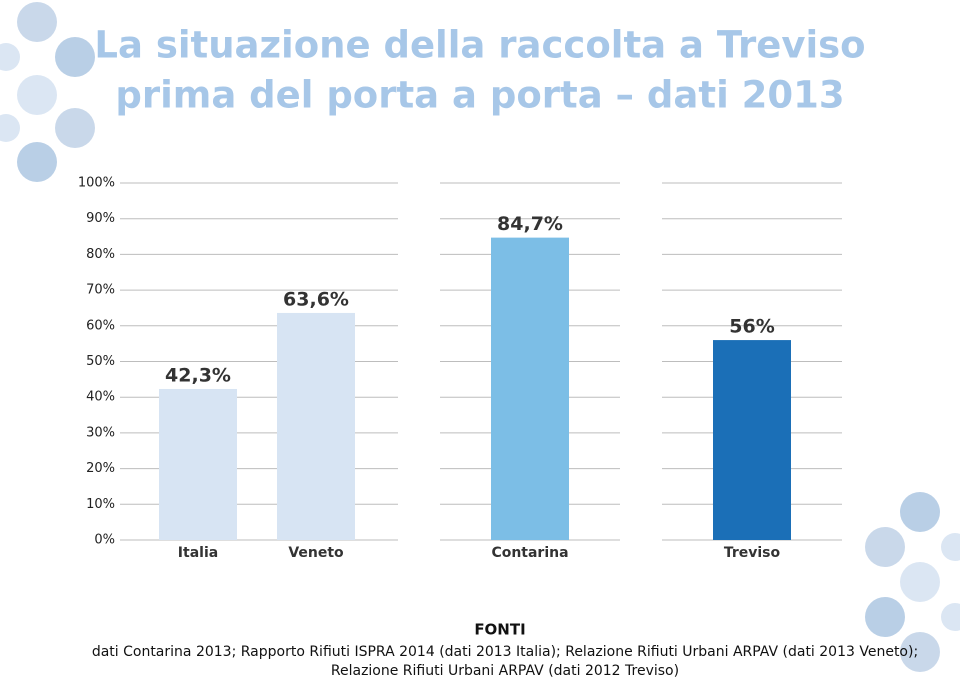 The image size is (960, 681). What do you see at coordinates (100, 325) in the screenshot?
I see `y-tick-label: 60%` at bounding box center [100, 325].